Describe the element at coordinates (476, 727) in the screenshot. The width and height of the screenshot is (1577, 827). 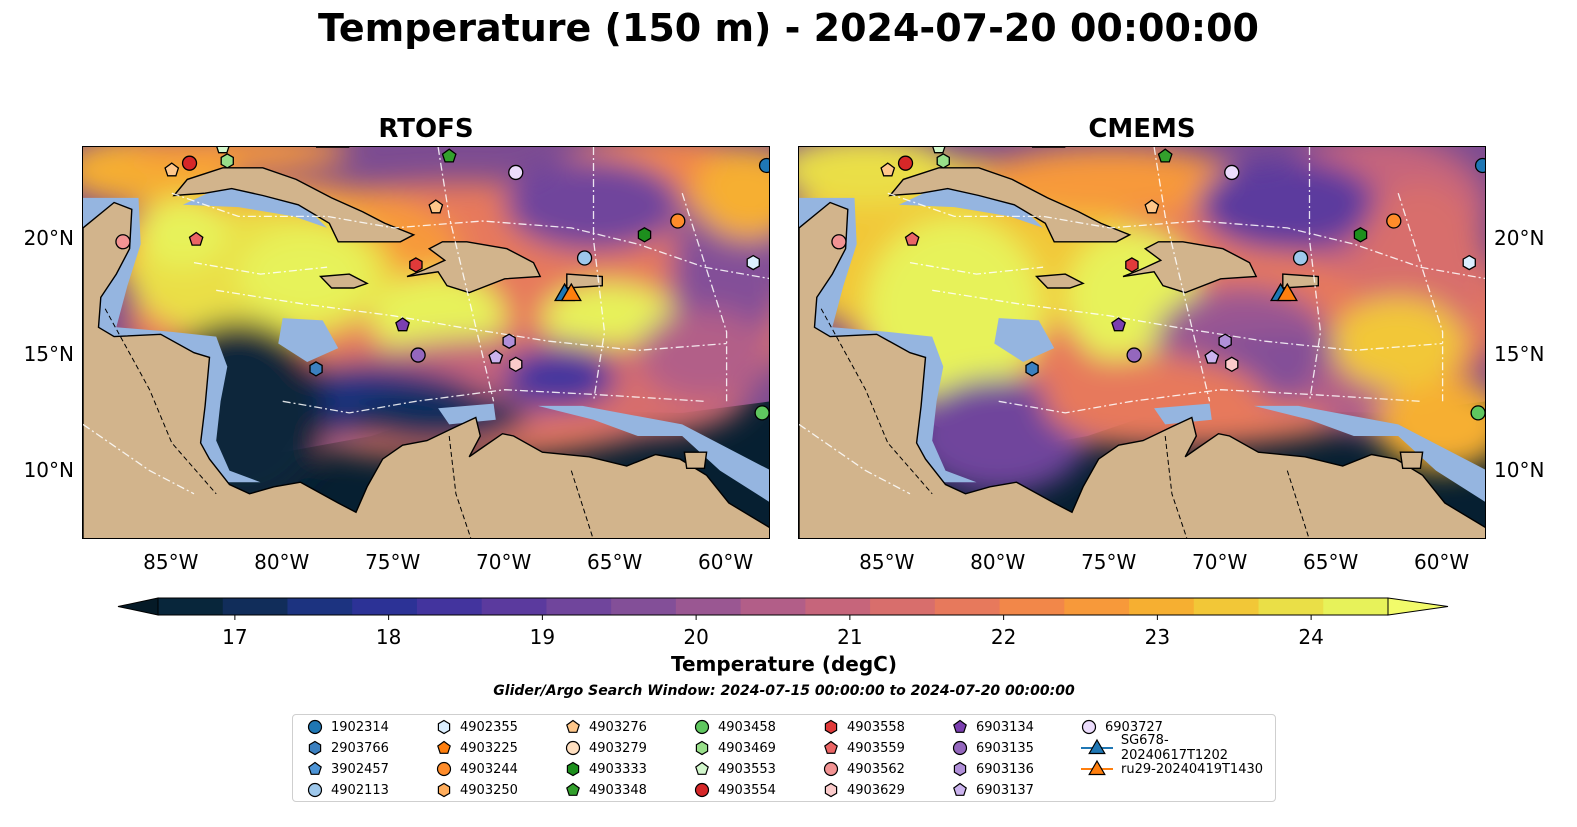
I see `legend-item: 4902355` at that location.